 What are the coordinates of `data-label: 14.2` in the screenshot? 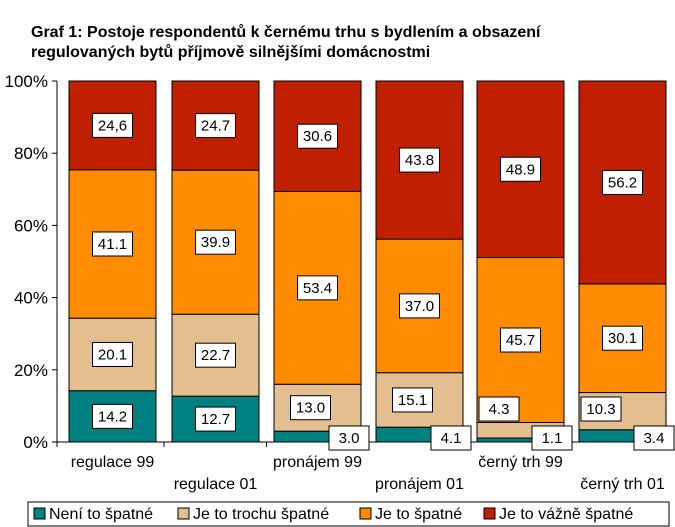 It's located at (112, 416).